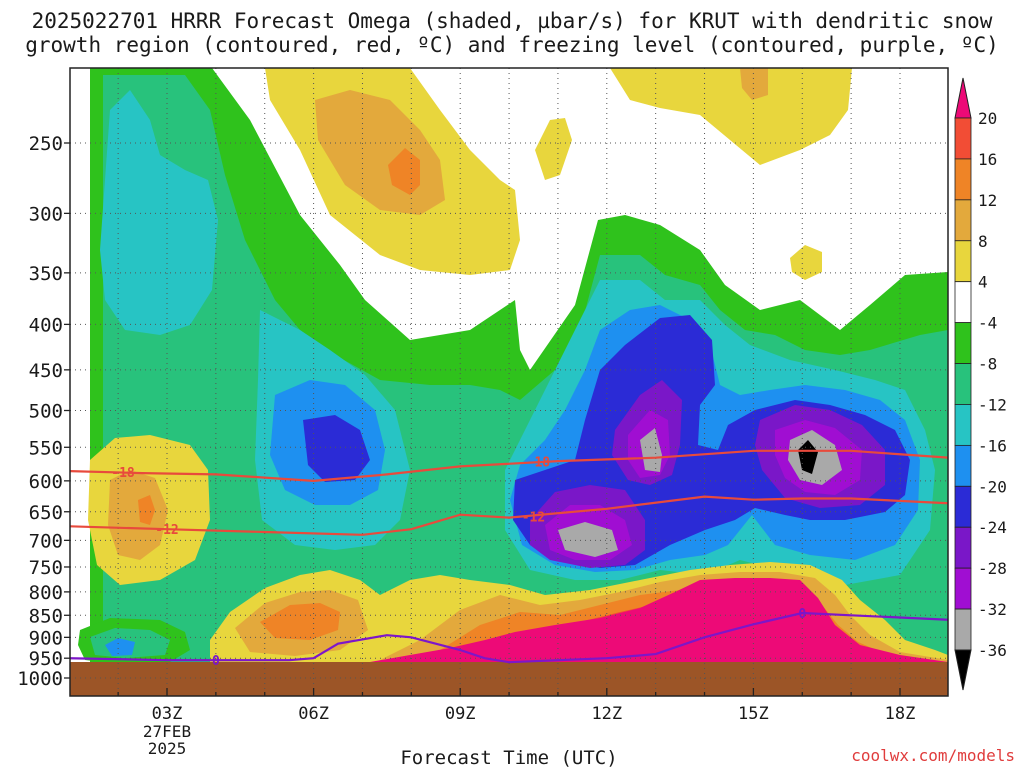 This screenshot has width=1024, height=768. I want to click on omega-level-4-upper-b, so click(553, 149).